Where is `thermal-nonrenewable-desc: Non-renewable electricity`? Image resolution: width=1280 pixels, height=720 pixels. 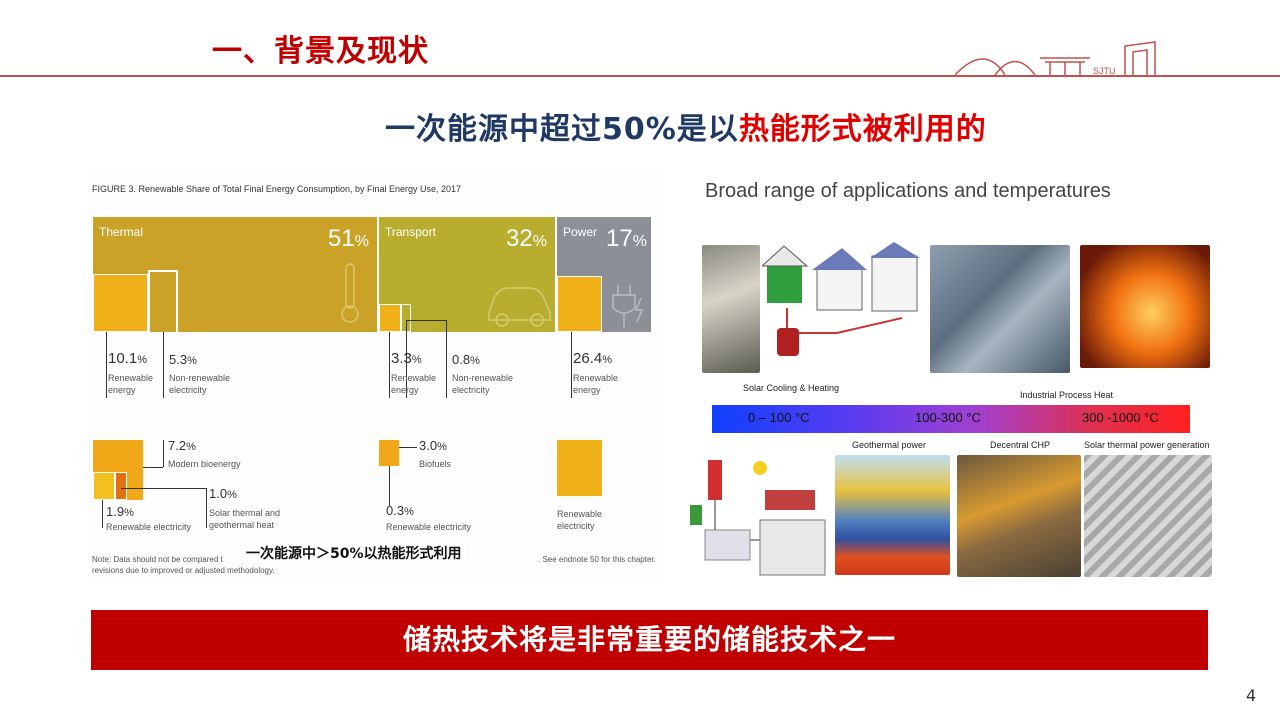
thermal-nonrenewable-desc: Non-renewable electricity is located at coordinates (200, 384).